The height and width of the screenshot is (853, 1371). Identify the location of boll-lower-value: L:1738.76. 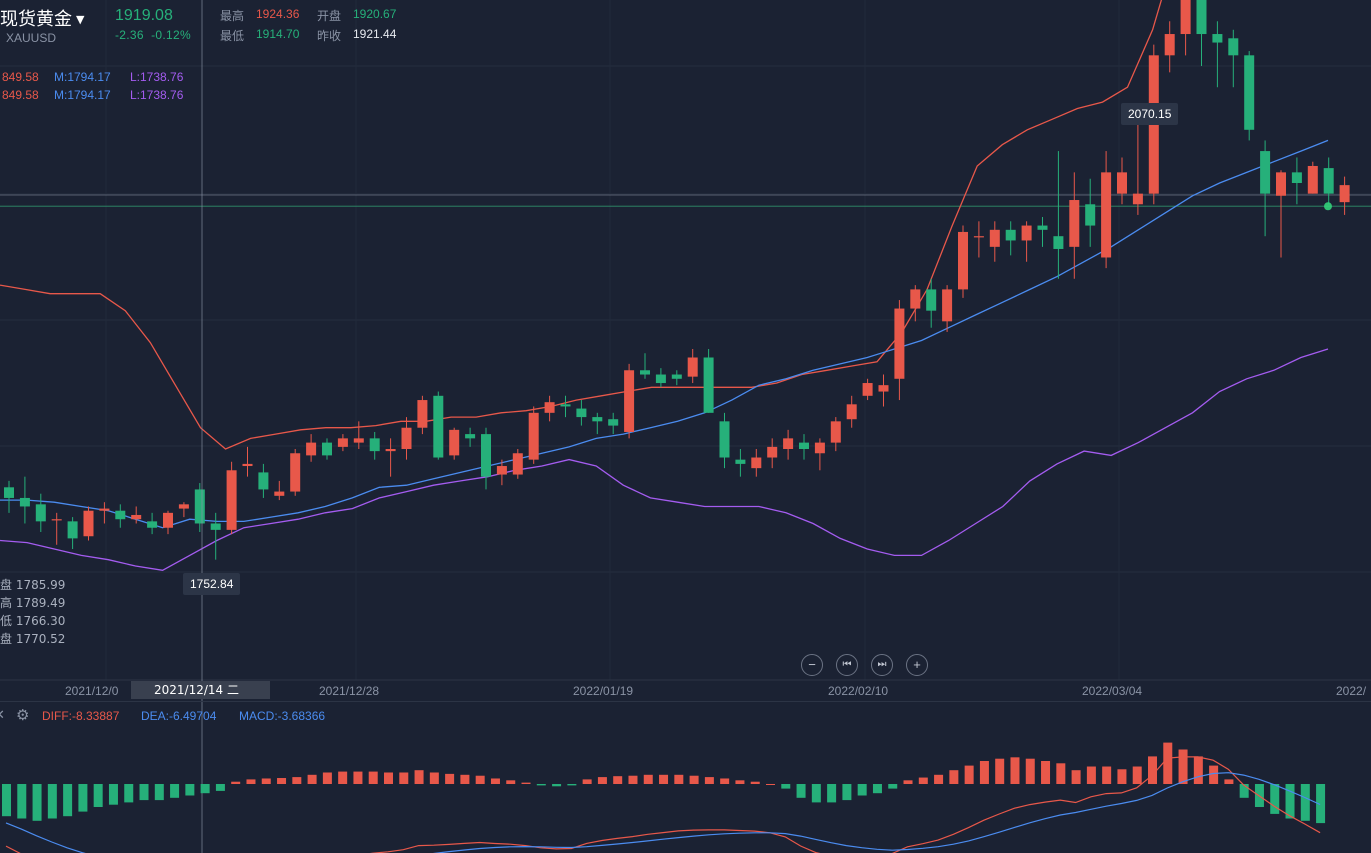
(157, 77).